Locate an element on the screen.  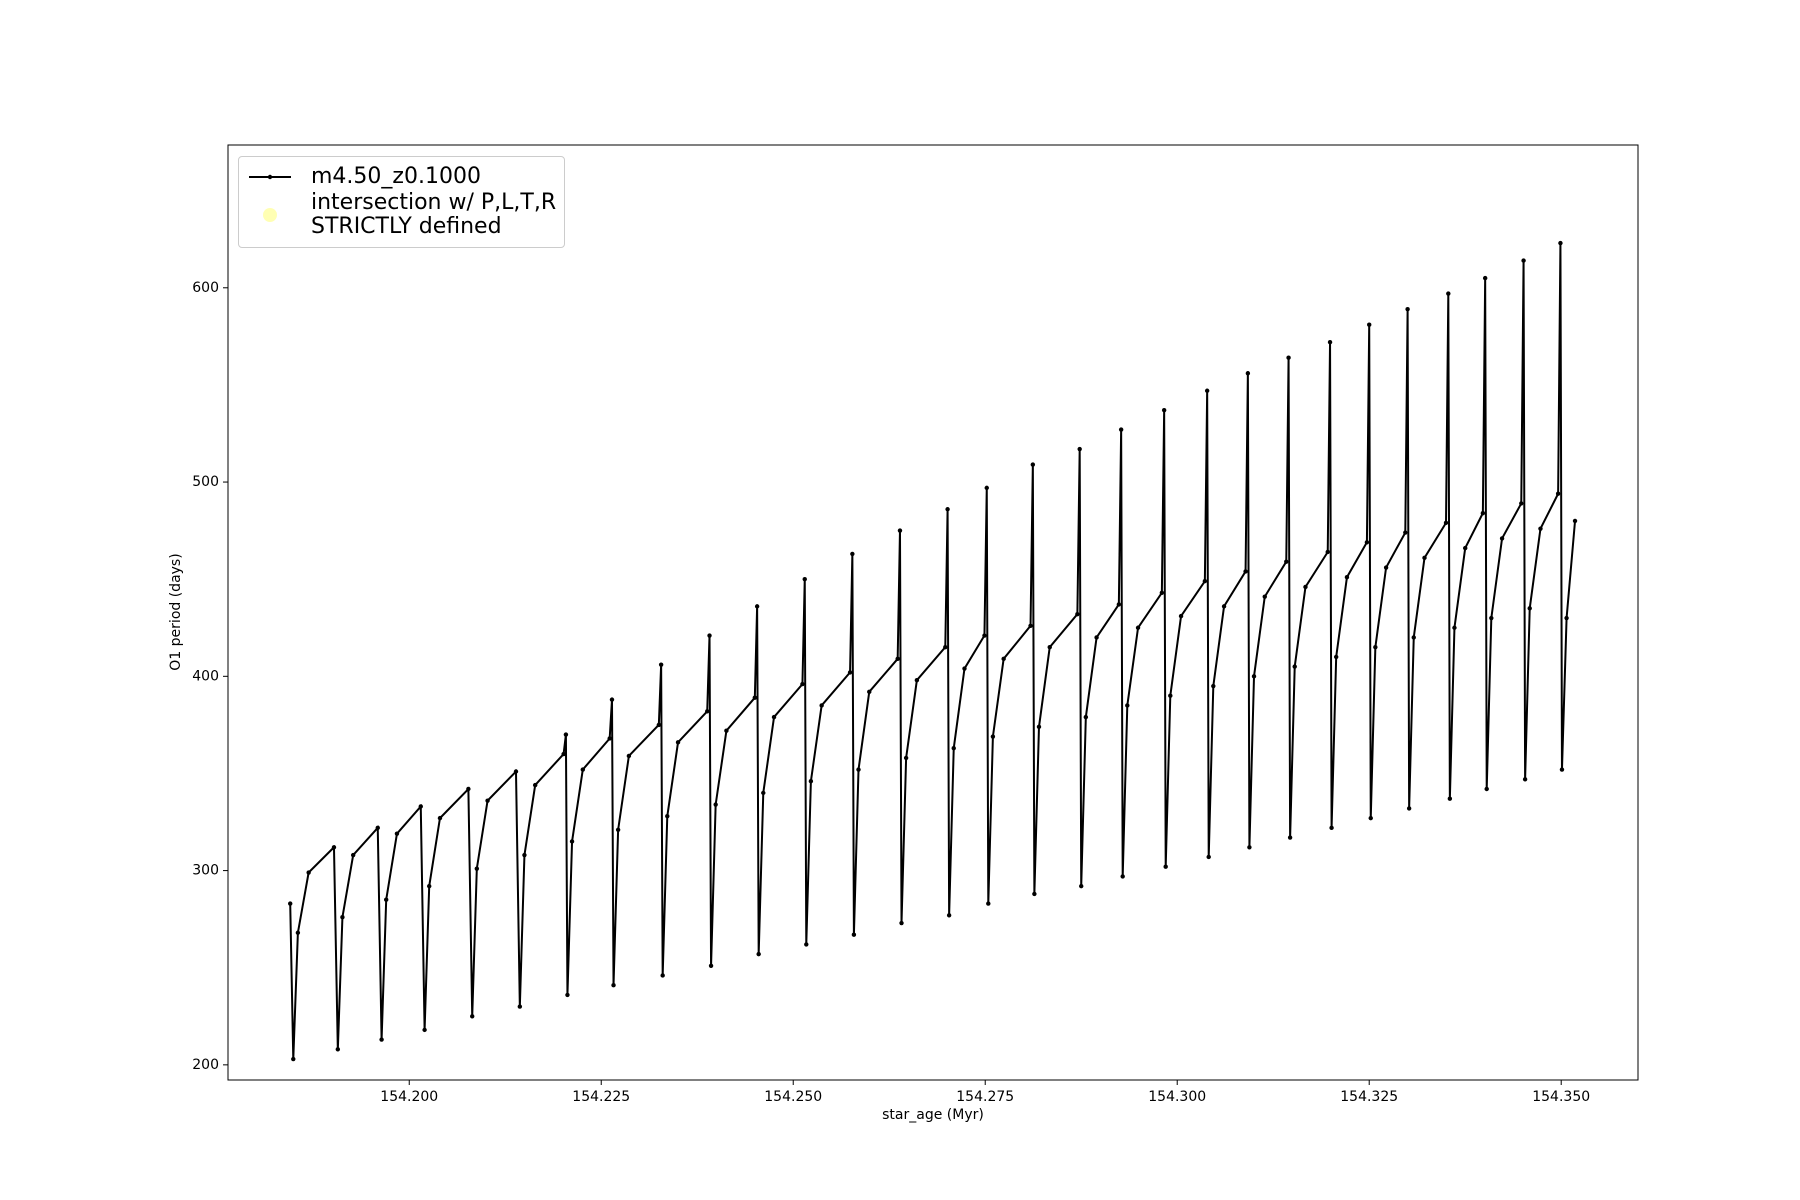
x-tick-label: 154.250 is located at coordinates (793, 1097).